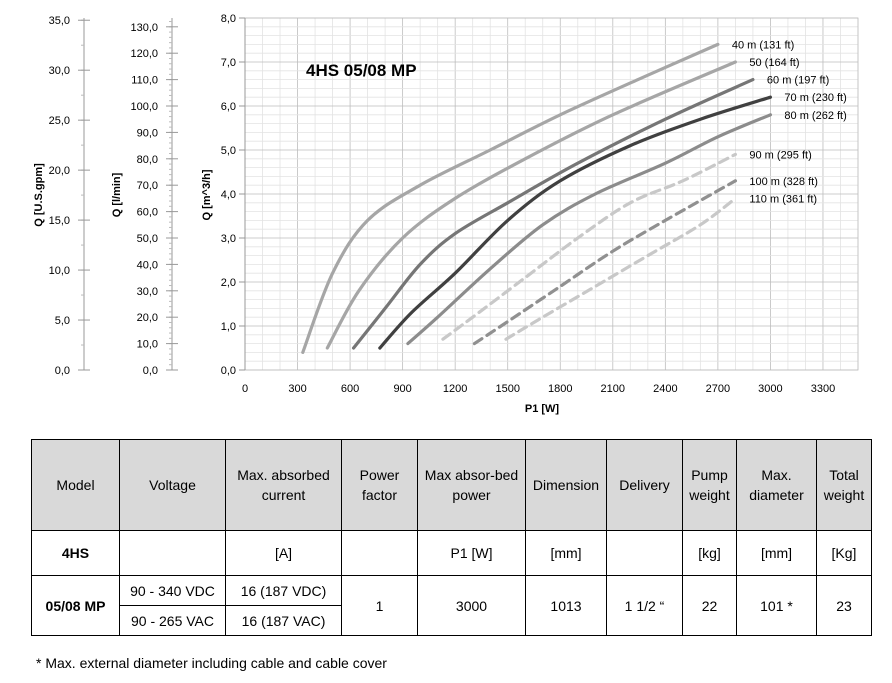 This screenshot has width=892, height=683. What do you see at coordinates (560, 389) in the screenshot?
I see `x-tick-label: 1800` at bounding box center [560, 389].